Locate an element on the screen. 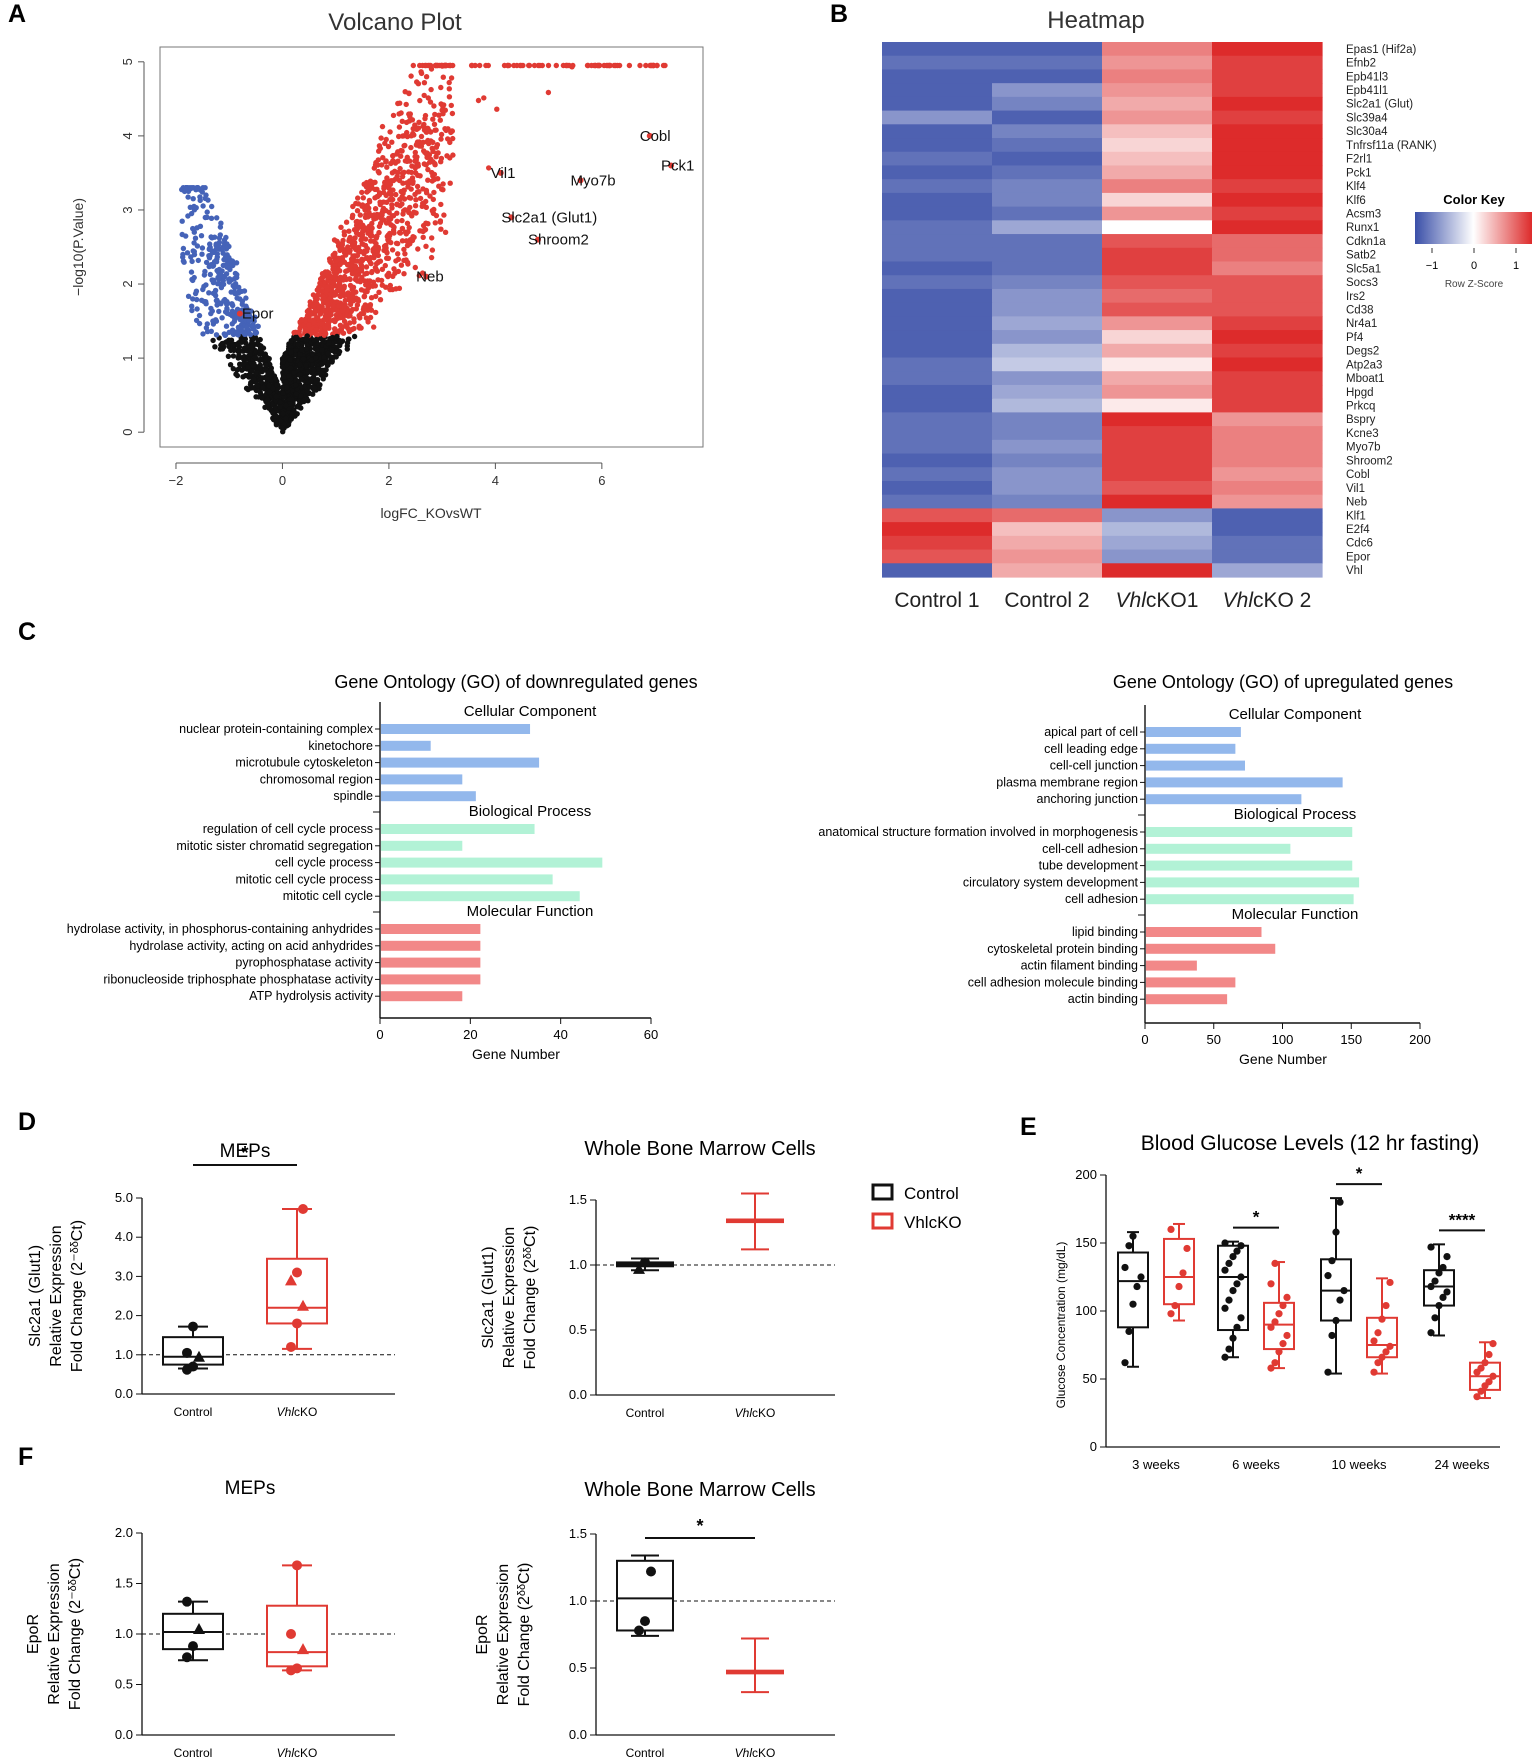 Image resolution: width=1536 pixels, height=1762 pixels. volcano-gene-label: Myo7b is located at coordinates (593, 180).